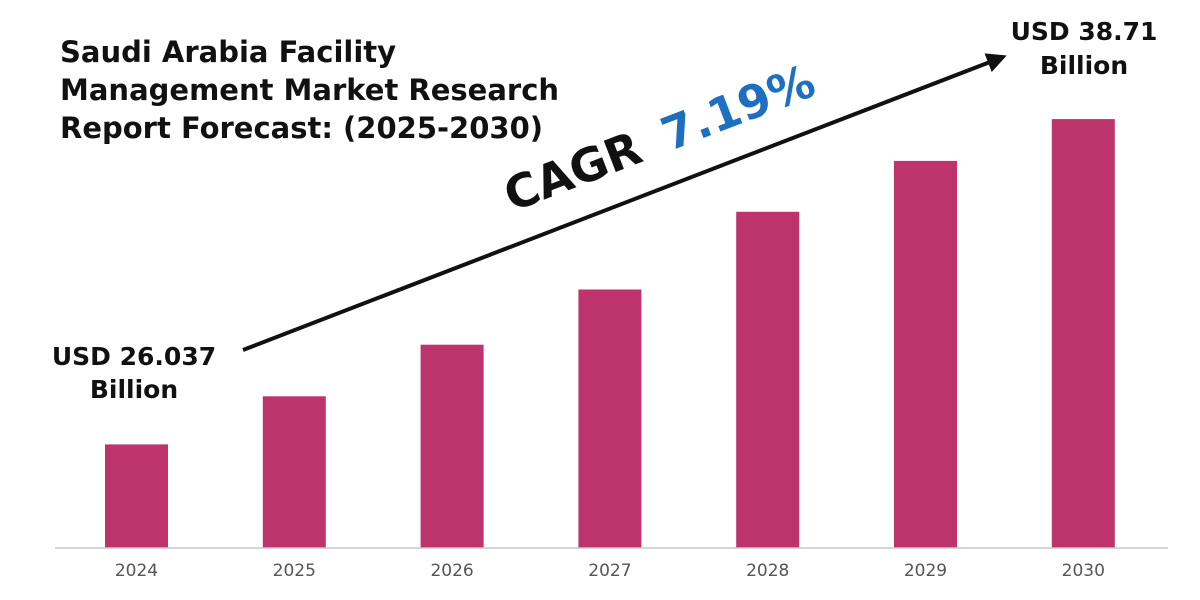 This screenshot has width=1200, height=600. Describe the element at coordinates (1084, 31) in the screenshot. I see `end-value-label-line-1: USD 38.71` at that location.